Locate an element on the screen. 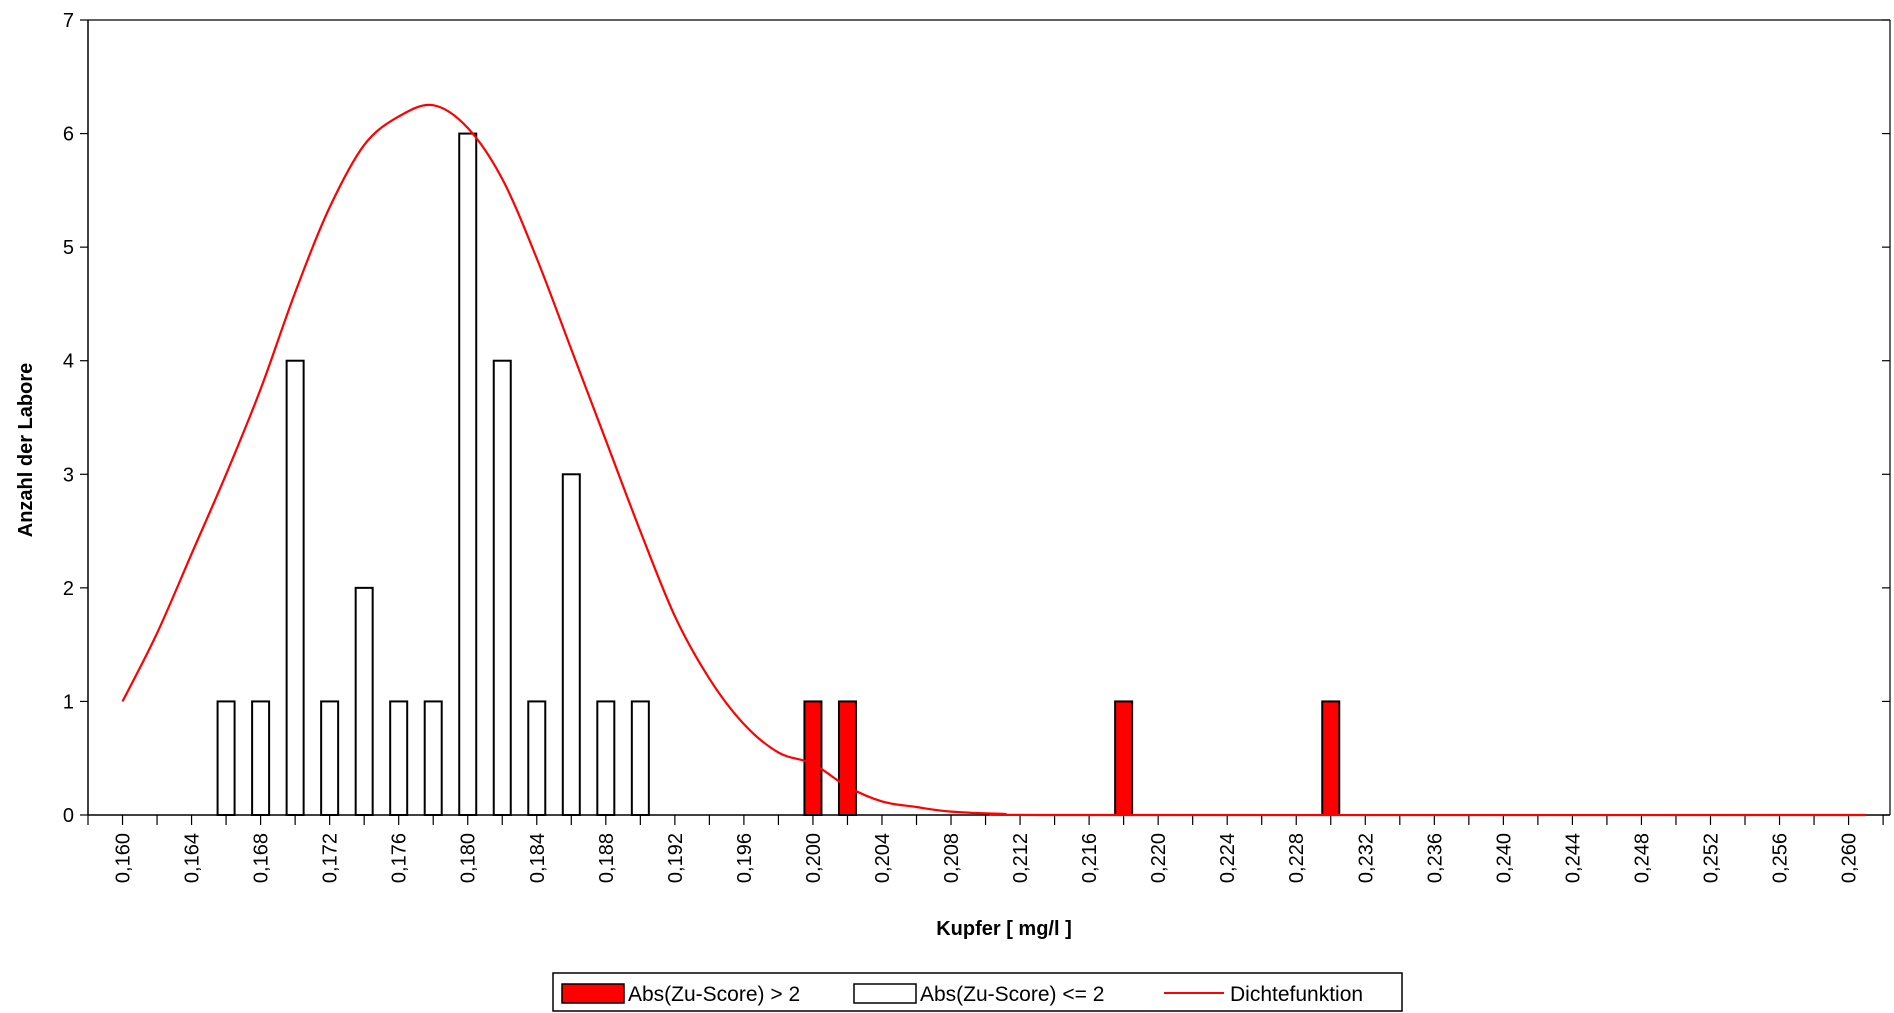  x-axis-title: Kupfer [ mg/l ] is located at coordinates (1004, 929).